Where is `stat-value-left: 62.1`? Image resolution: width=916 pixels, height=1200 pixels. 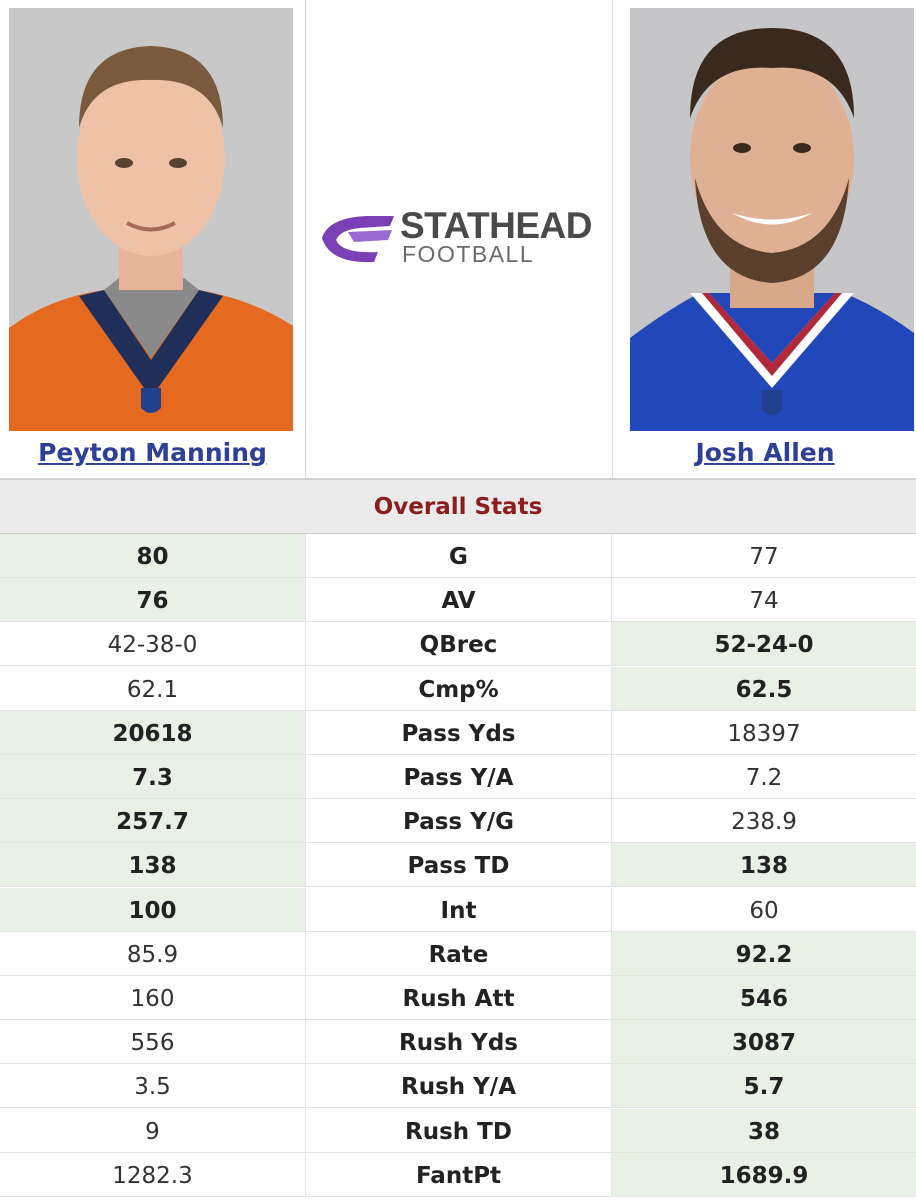 stat-value-left: 62.1 is located at coordinates (152, 688).